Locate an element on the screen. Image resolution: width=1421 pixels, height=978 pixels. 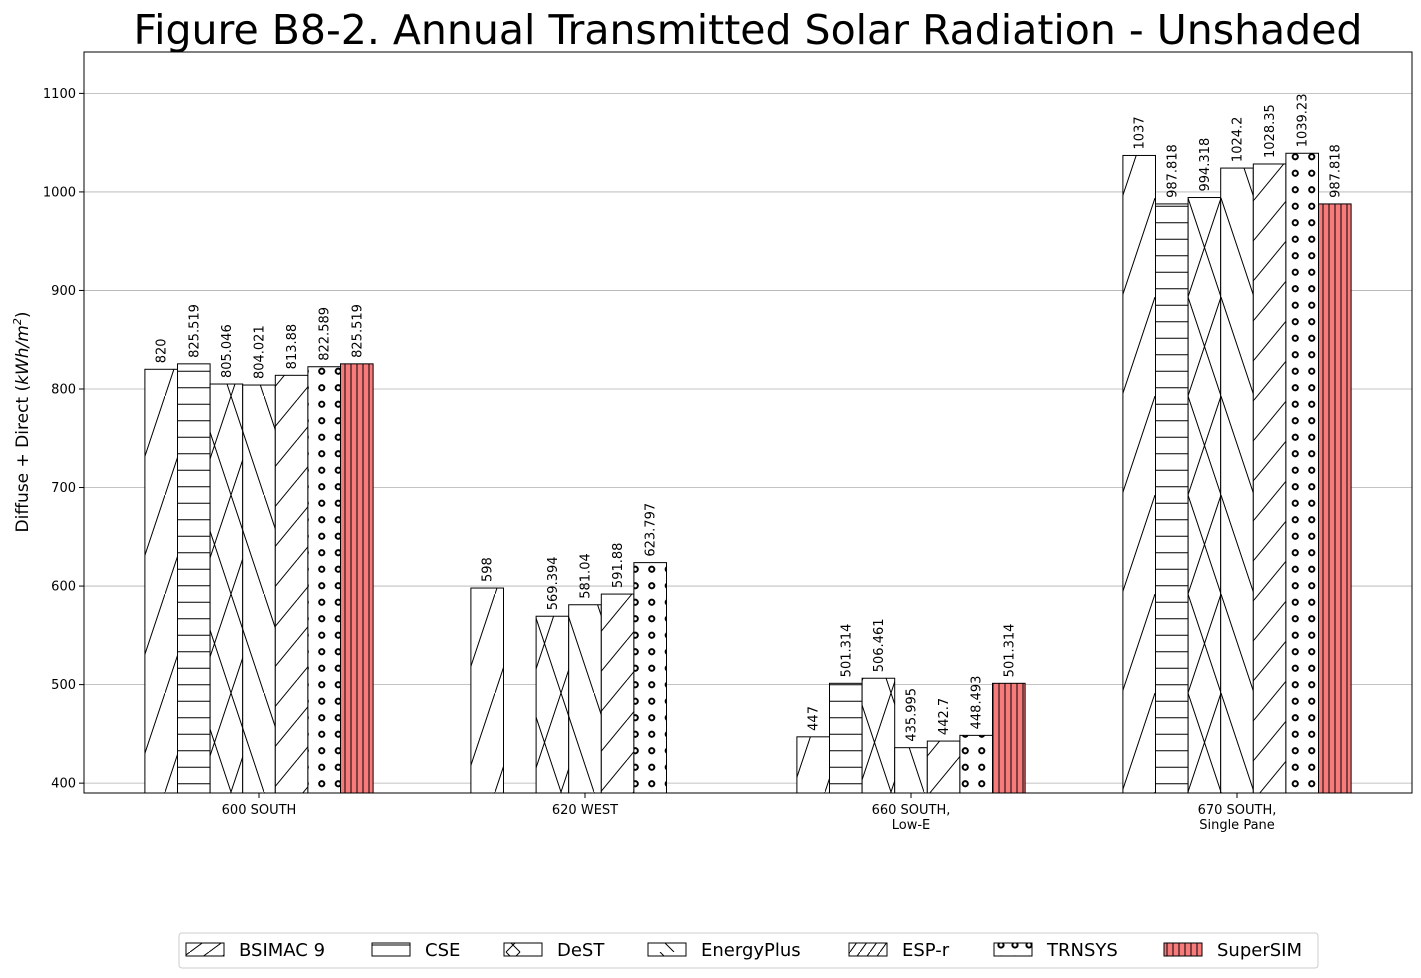
y-axis-label-suffix: ) is located at coordinates (23, 315).